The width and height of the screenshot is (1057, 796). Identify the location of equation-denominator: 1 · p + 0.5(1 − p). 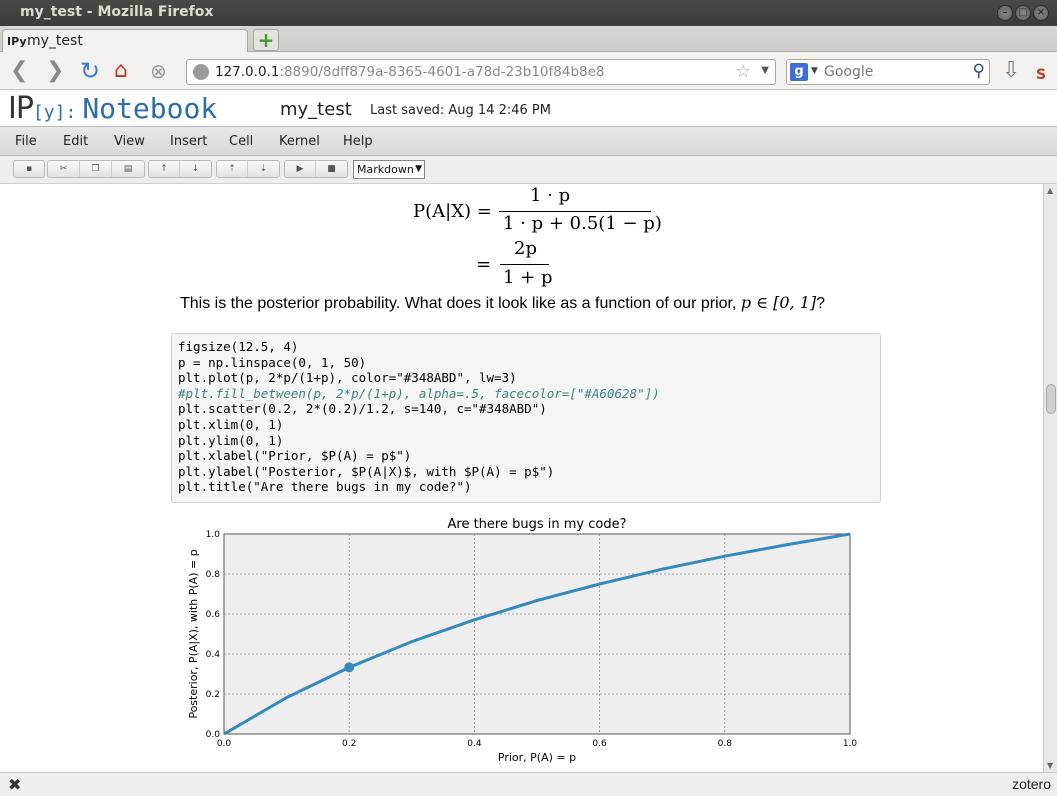
(582, 223).